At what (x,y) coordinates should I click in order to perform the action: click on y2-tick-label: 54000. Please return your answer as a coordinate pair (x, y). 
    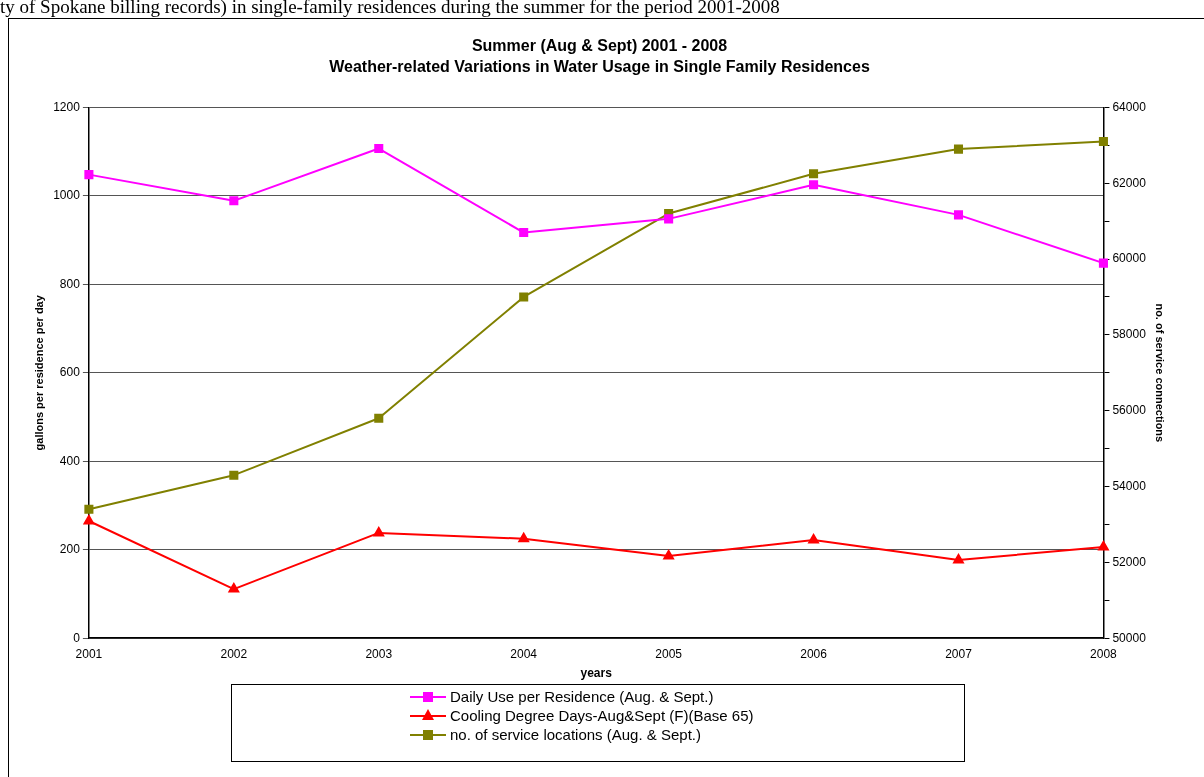
    Looking at the image, I should click on (1129, 485).